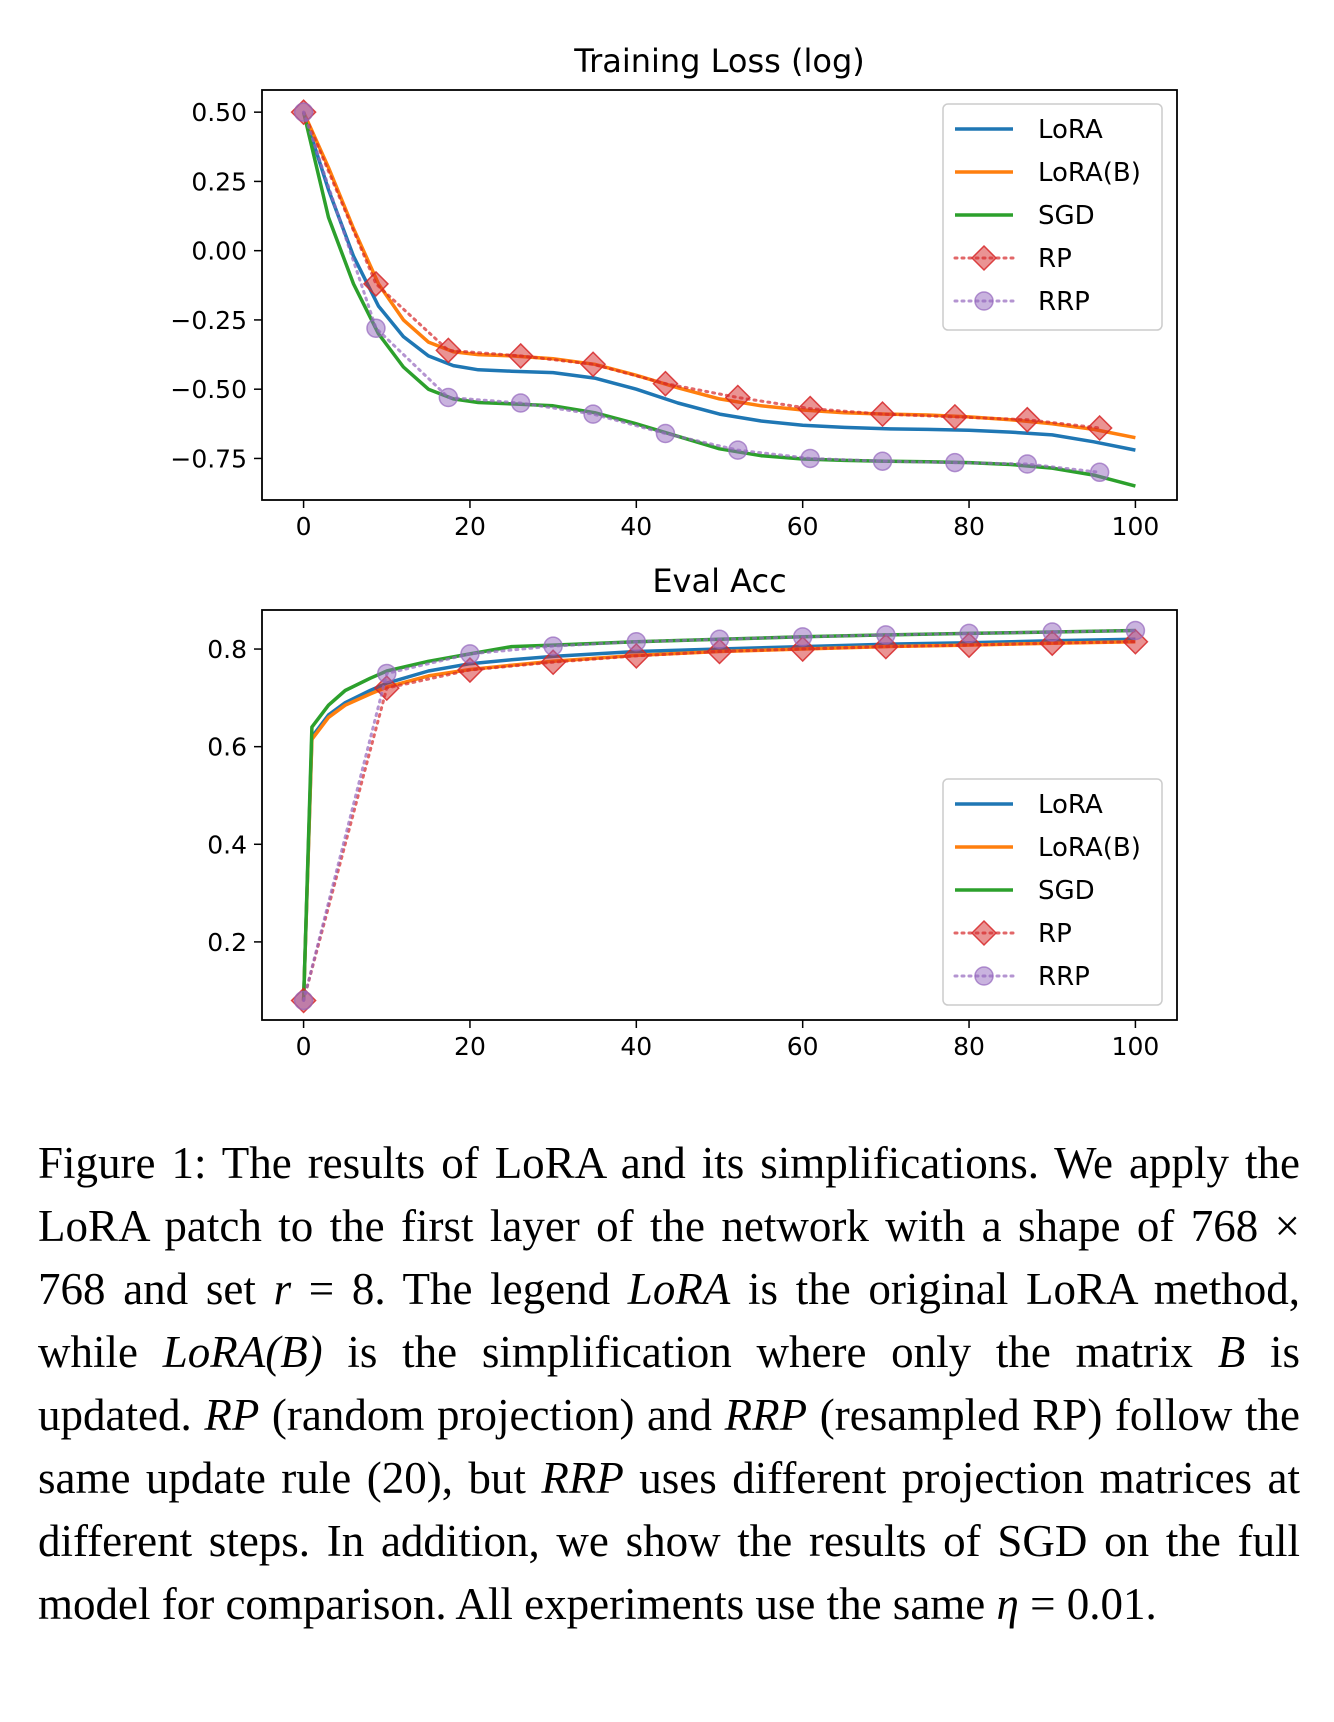 The image size is (1334, 1722). I want to click on caption-segment: = 8. The legend, so click(459, 1289).